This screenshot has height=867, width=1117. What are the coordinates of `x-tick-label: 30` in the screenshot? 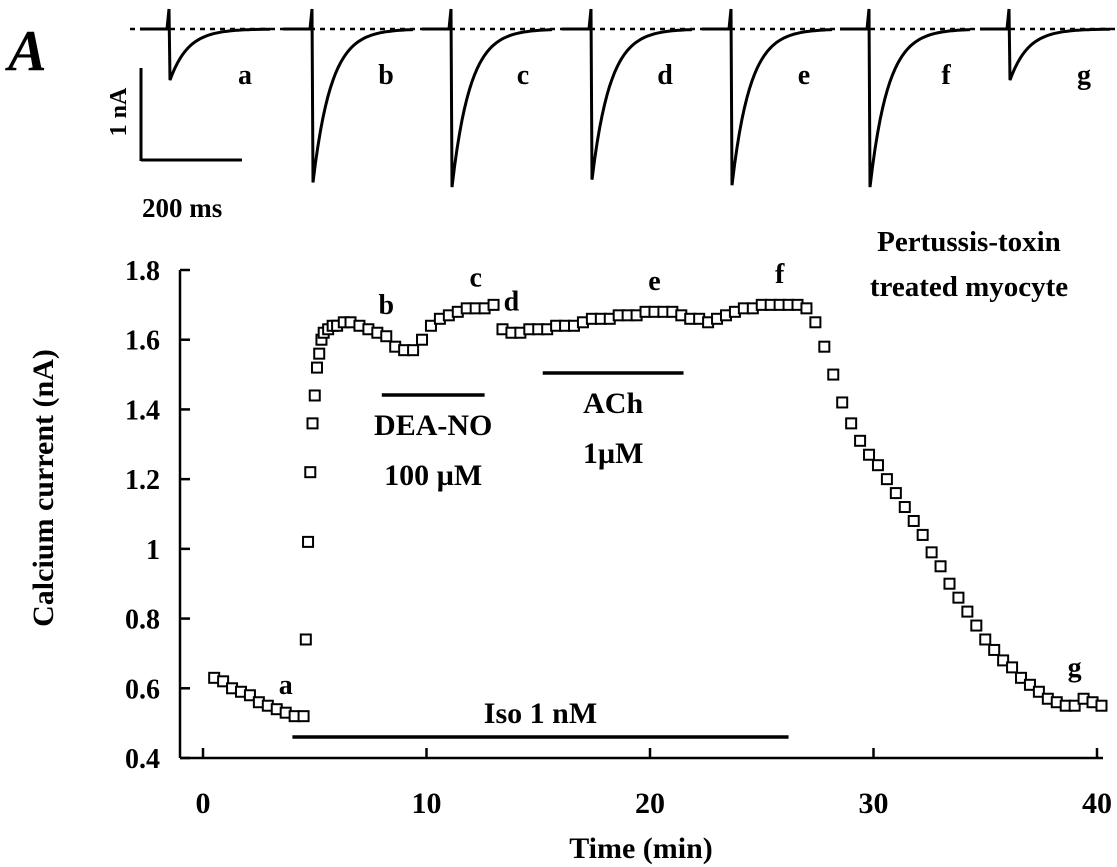 It's located at (874, 803).